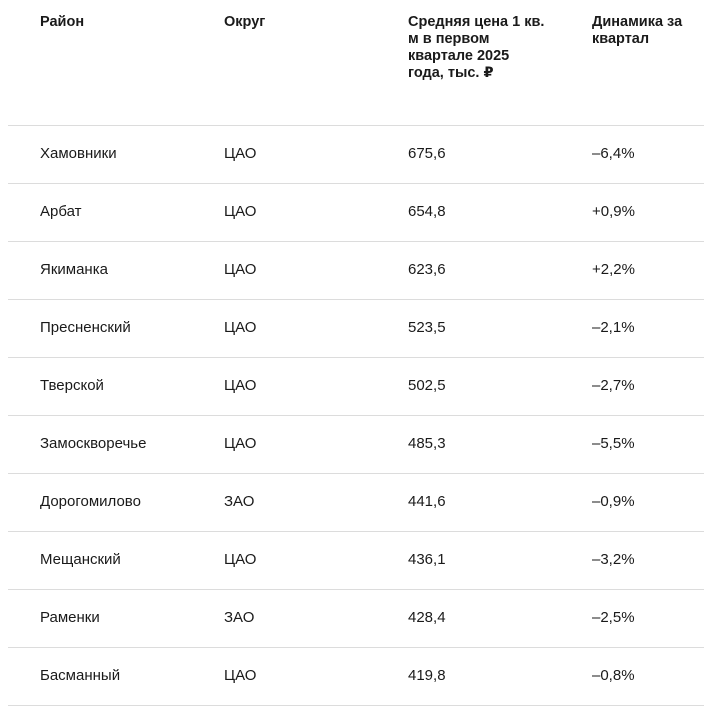 The image size is (704, 706). Describe the element at coordinates (90, 501) in the screenshot. I see `cell-district: Дорогомилово` at that location.